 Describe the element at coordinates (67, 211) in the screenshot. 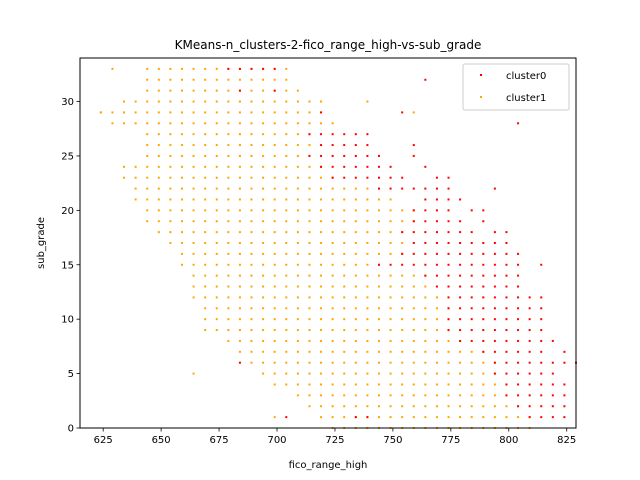

I see `y-tick-label: 20` at that location.